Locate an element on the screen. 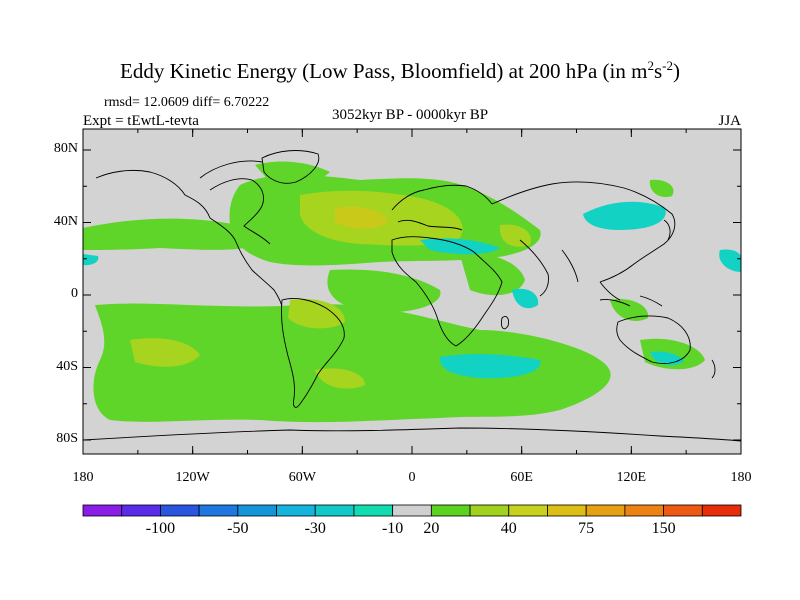 The height and width of the screenshot is (600, 800). lat-label: 40N is located at coordinates (65, 221).